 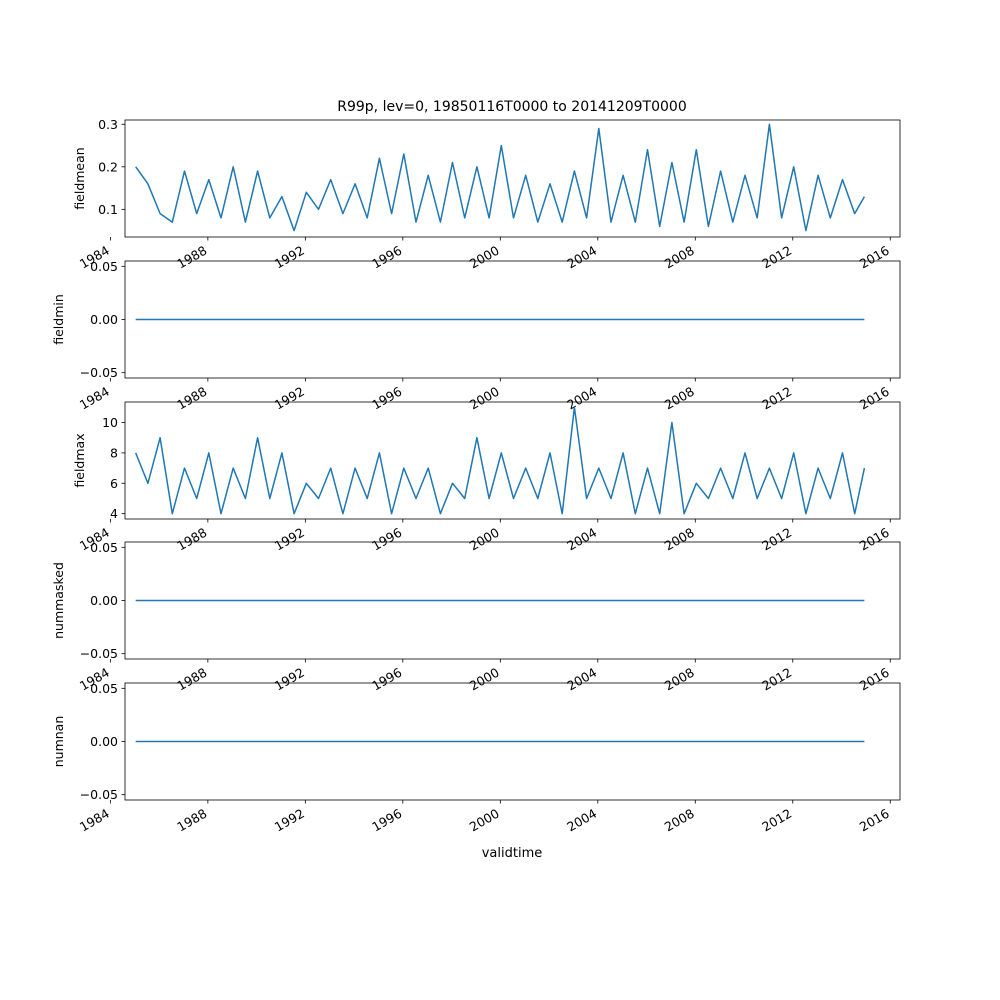 What do you see at coordinates (500, 460) in the screenshot?
I see `series-line-fieldmax` at bounding box center [500, 460].